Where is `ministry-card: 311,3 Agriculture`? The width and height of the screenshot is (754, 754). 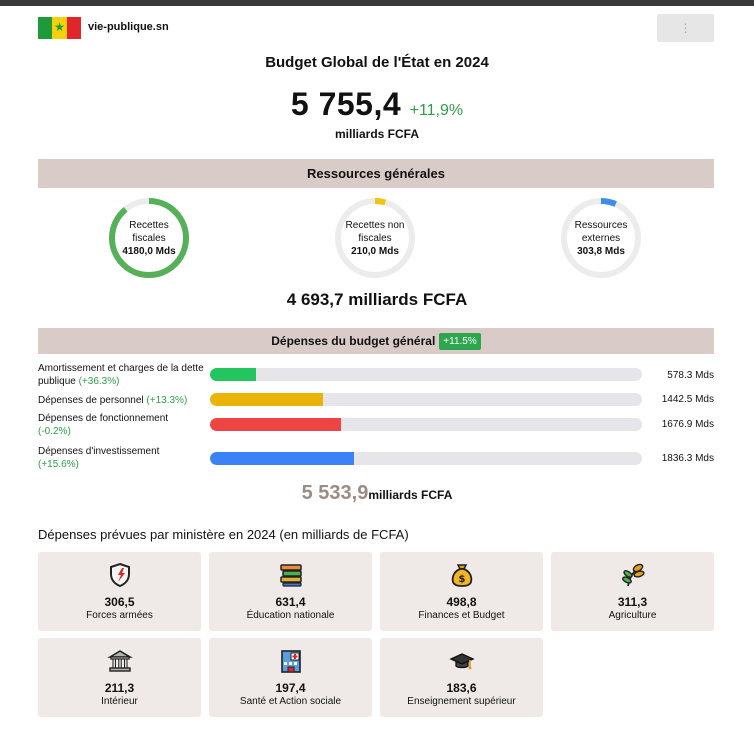
ministry-card: 311,3 Agriculture is located at coordinates (632, 591).